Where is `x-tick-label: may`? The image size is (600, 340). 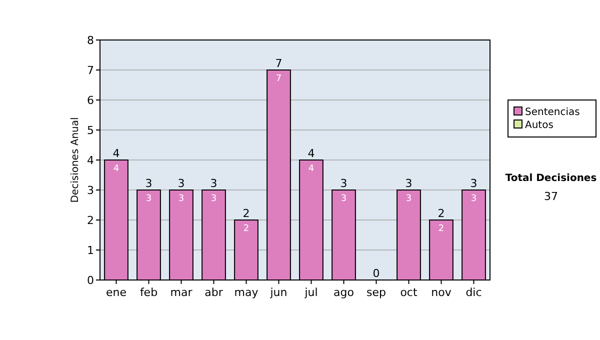 x-tick-label: may is located at coordinates (246, 292).